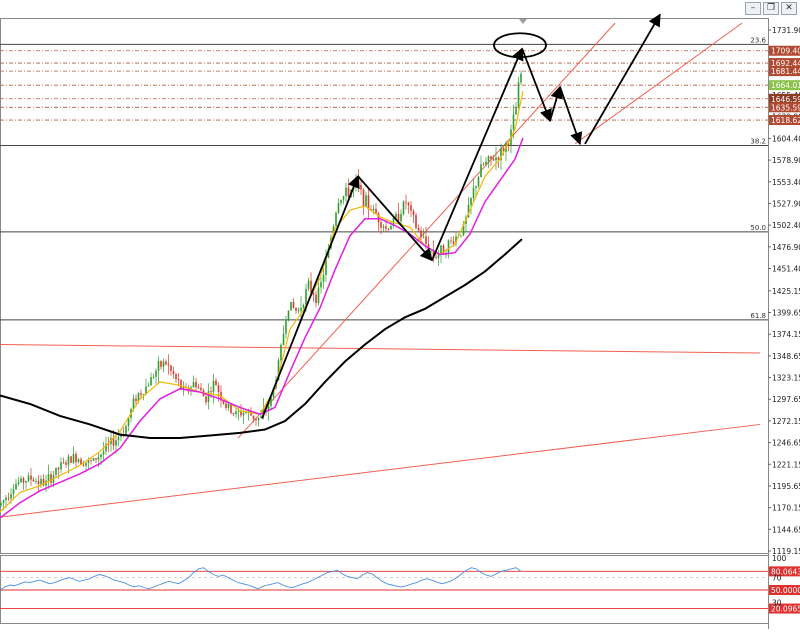 The height and width of the screenshot is (633, 800). What do you see at coordinates (789, 8) in the screenshot?
I see `close-icon: ✕` at bounding box center [789, 8].